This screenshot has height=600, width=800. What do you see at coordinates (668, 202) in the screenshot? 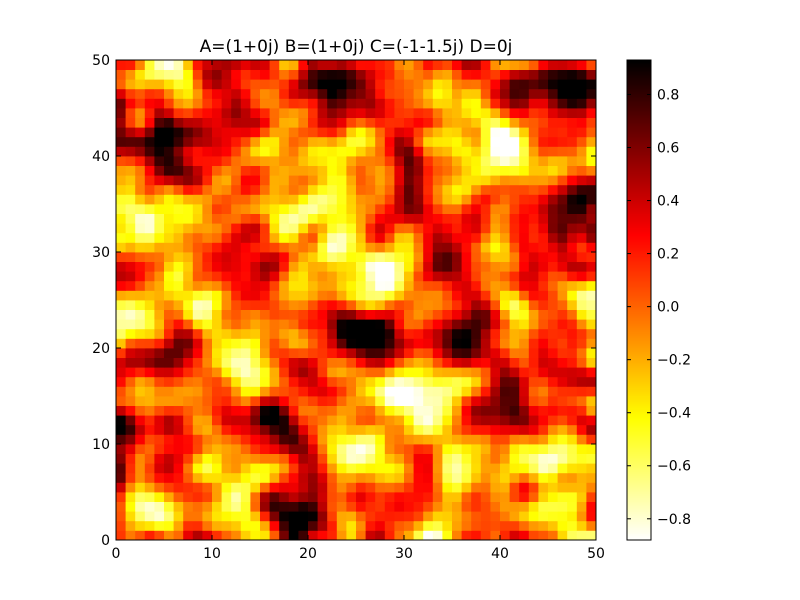
I see `colorbar-tick-label: 0.4` at bounding box center [668, 202].